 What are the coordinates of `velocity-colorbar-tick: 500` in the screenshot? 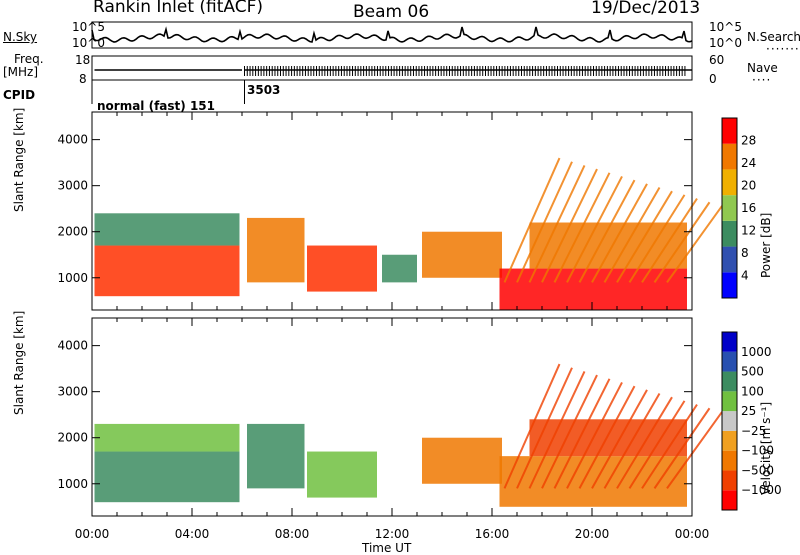 It's located at (752, 372).